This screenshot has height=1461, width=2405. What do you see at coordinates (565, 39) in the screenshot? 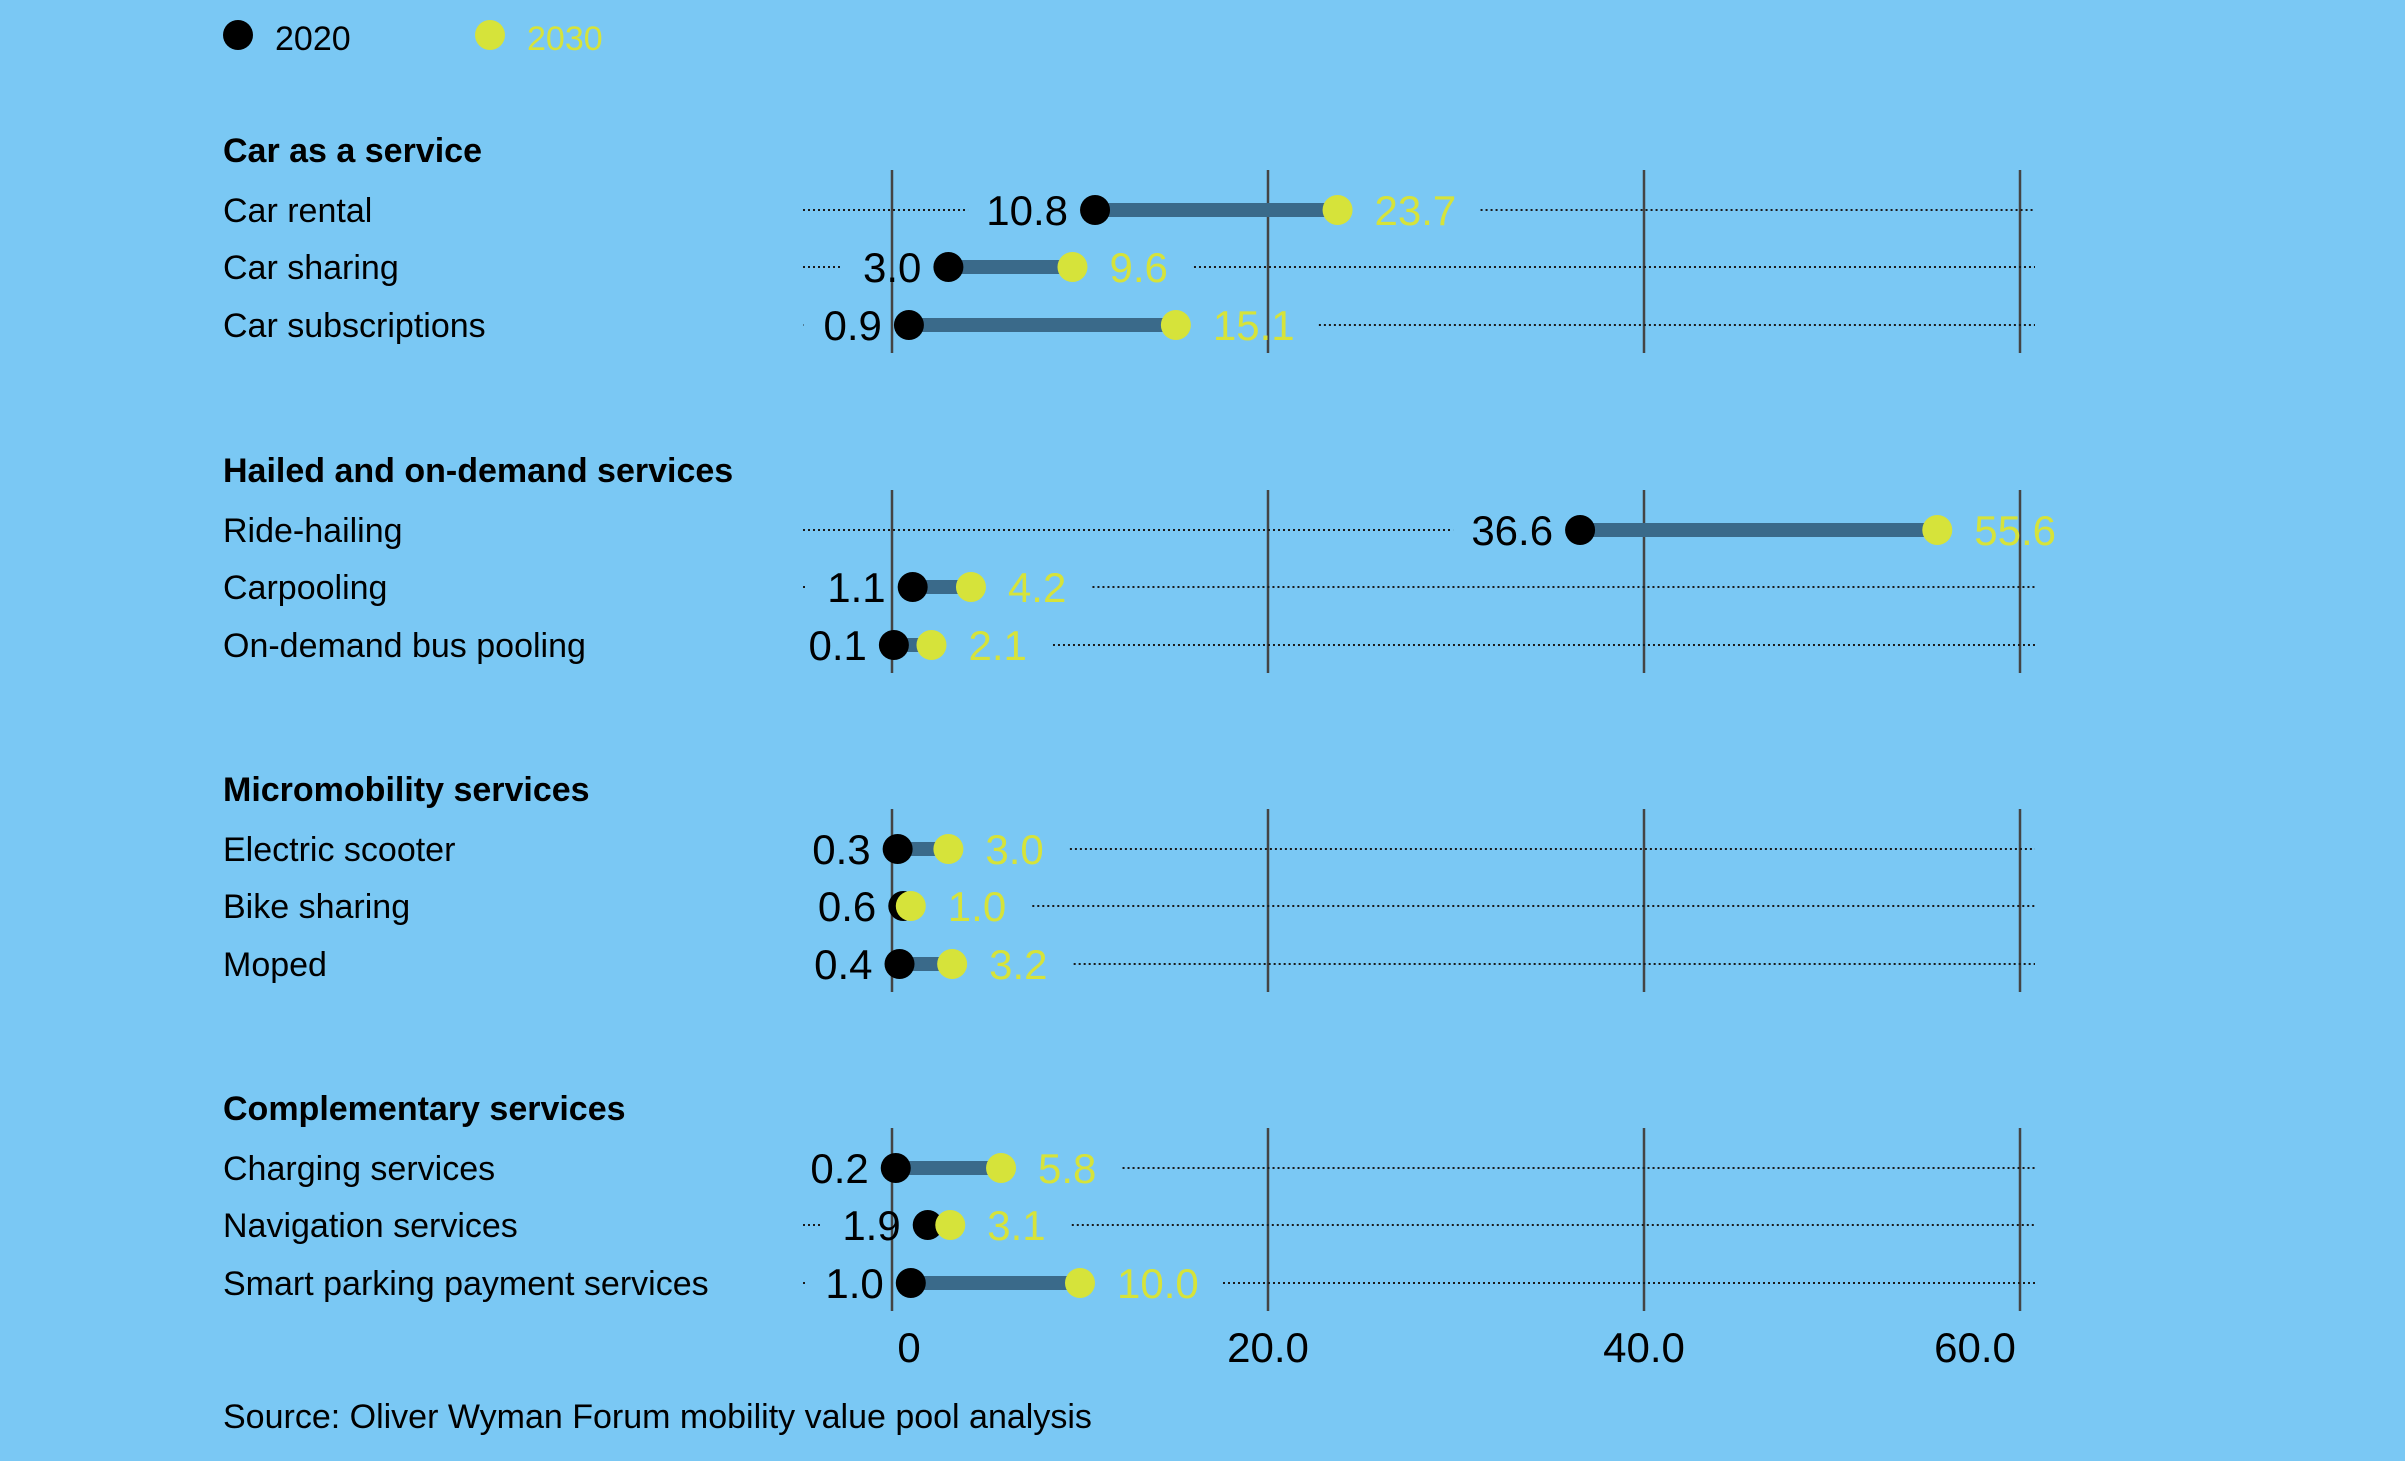
I see `legend-label-2030: 2030` at bounding box center [565, 39].